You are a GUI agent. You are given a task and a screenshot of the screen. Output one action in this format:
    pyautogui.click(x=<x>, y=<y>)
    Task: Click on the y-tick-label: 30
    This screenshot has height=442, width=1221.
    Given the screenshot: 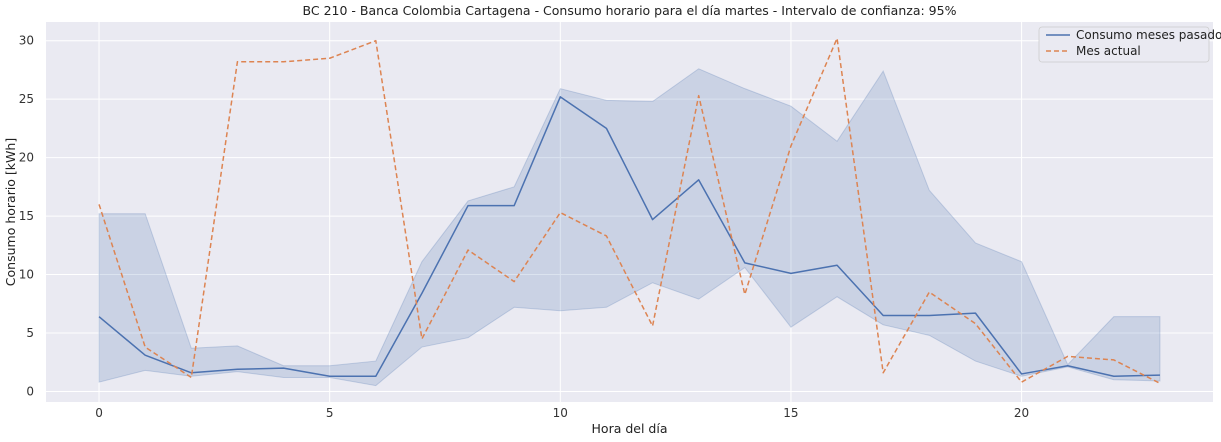 What is the action you would take?
    pyautogui.click(x=26, y=41)
    